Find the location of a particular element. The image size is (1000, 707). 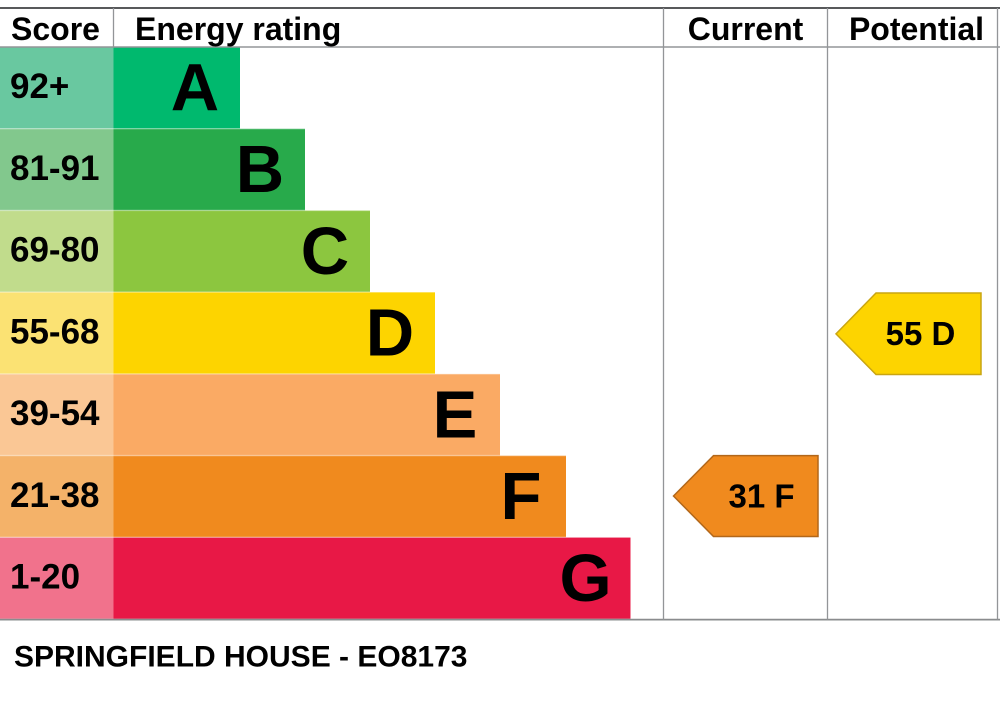

svg-text: SPRINGFIELD HOUSE - EO8173 is located at coordinates (240, 657).